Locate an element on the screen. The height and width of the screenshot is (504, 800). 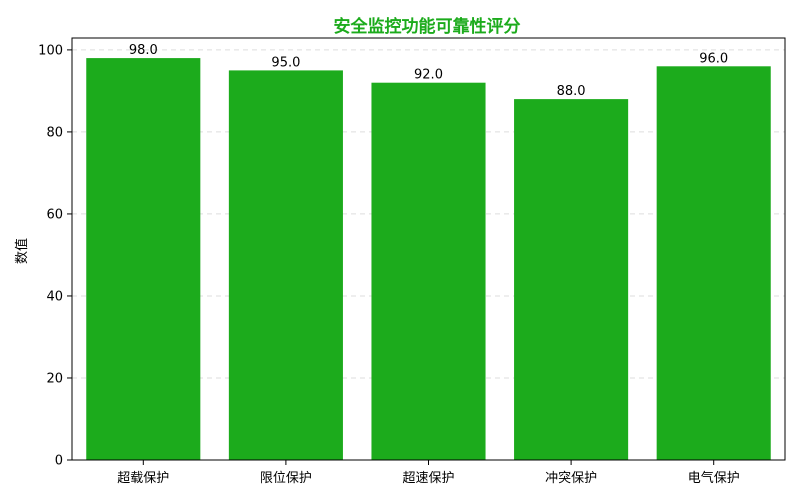
x-tick-label-3: 超速保护 is located at coordinates (428, 478).